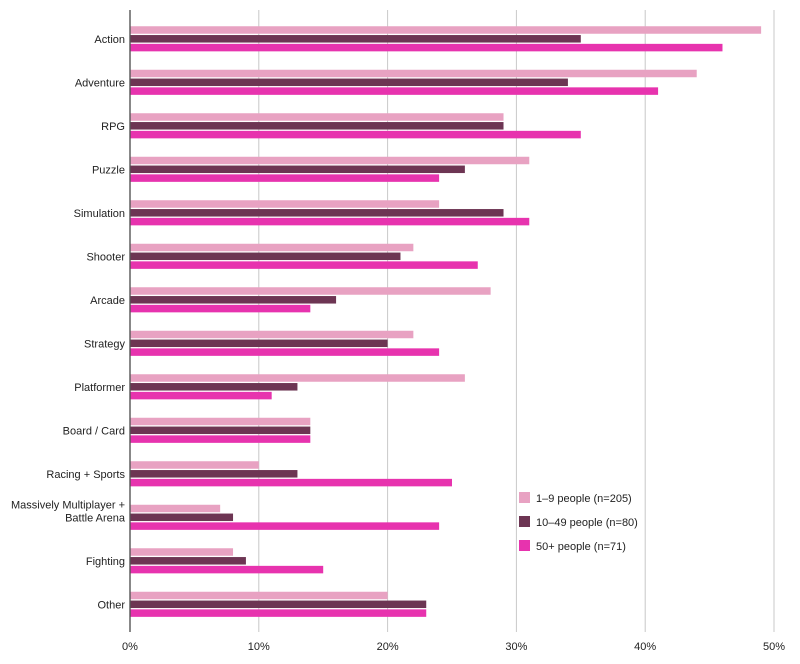 The image size is (800, 664). What do you see at coordinates (259, 647) in the screenshot?
I see `x-tick-label: 10%` at bounding box center [259, 647].